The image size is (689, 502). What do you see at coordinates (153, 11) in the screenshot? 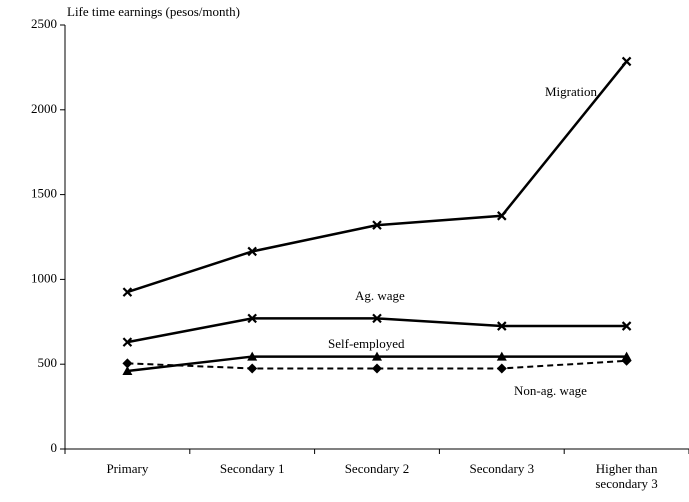
I see `y-axis-label: Life time earnings (pesos/month)` at bounding box center [153, 11].